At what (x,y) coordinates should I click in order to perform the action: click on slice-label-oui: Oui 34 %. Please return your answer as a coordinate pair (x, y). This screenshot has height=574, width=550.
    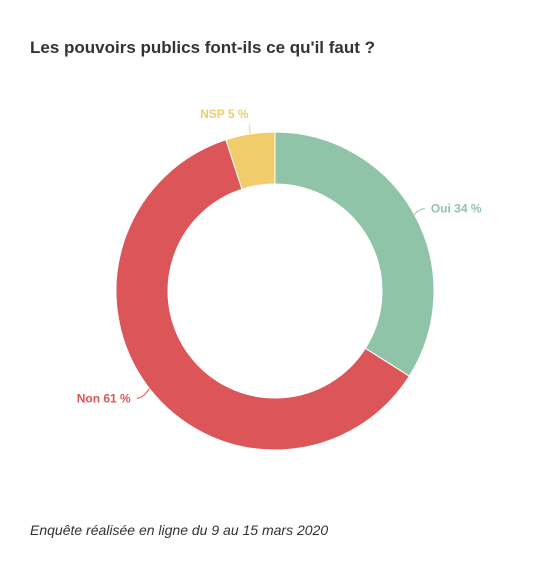
    Looking at the image, I should click on (456, 209).